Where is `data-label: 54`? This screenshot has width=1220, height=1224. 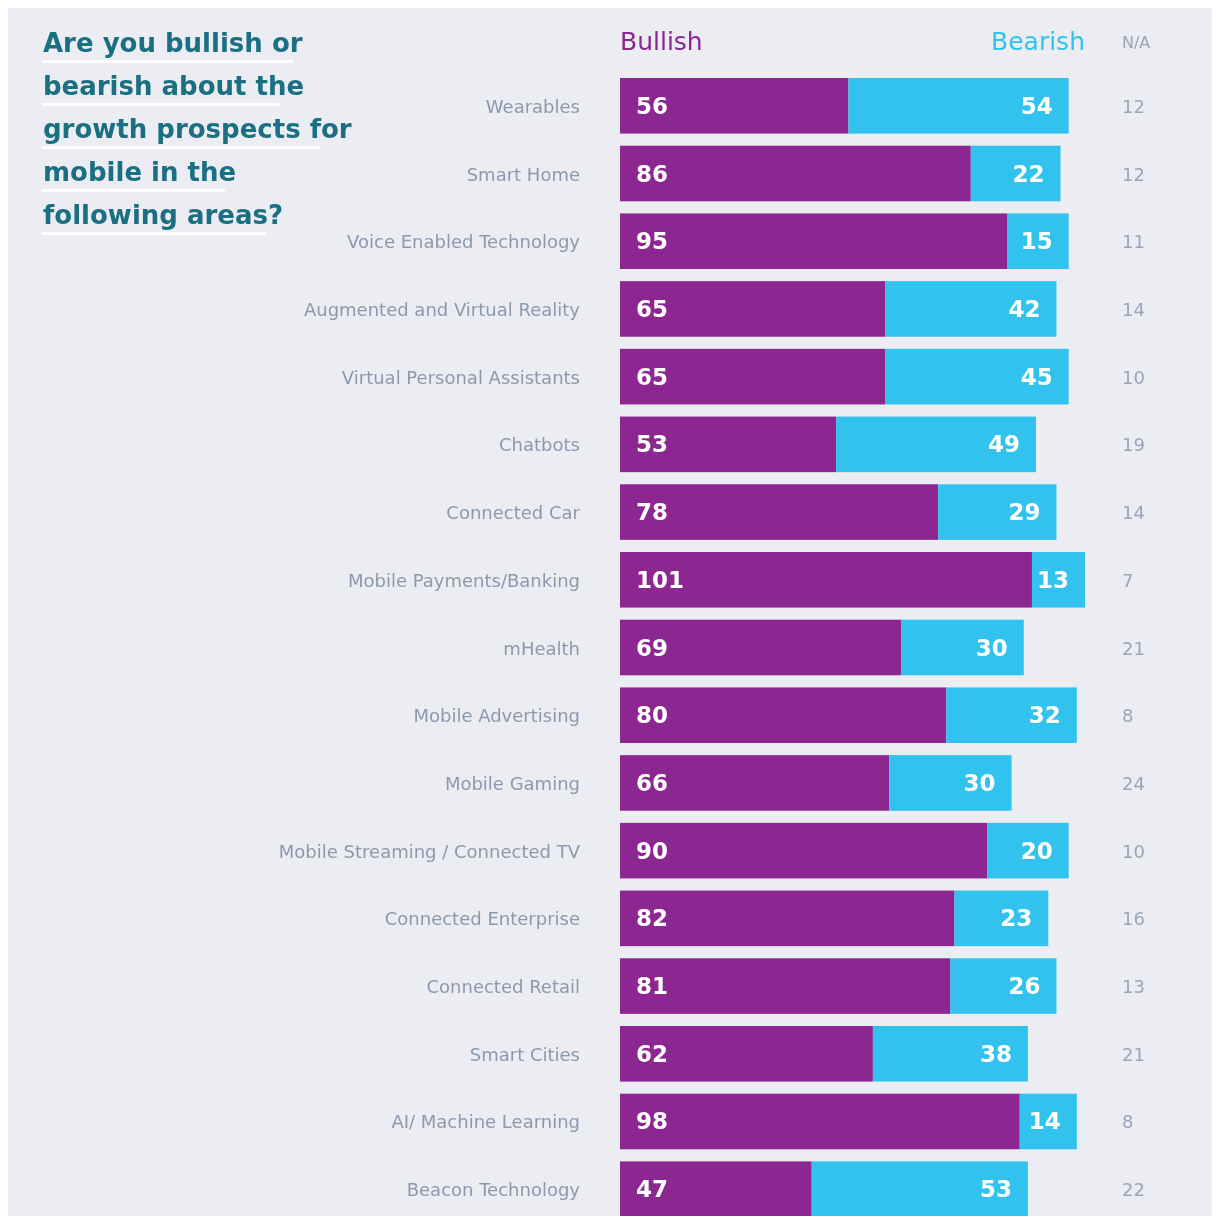 data-label: 54 is located at coordinates (1036, 105).